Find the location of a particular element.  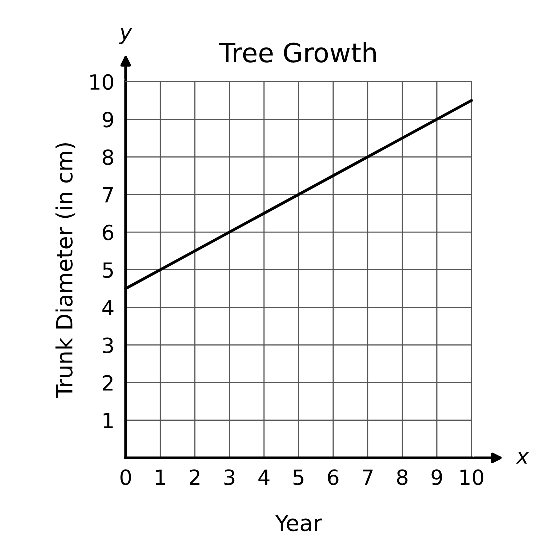

chart-title: Tree Growth is located at coordinates (297, 52).